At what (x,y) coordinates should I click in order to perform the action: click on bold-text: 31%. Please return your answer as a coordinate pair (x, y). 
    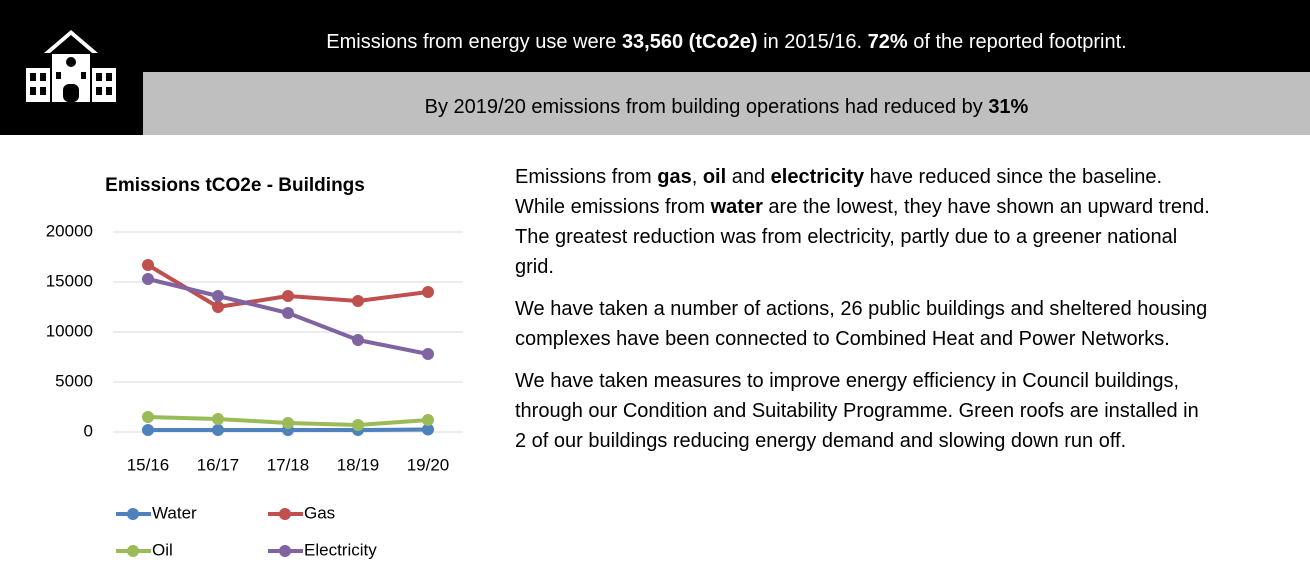
    Looking at the image, I should click on (1008, 107).